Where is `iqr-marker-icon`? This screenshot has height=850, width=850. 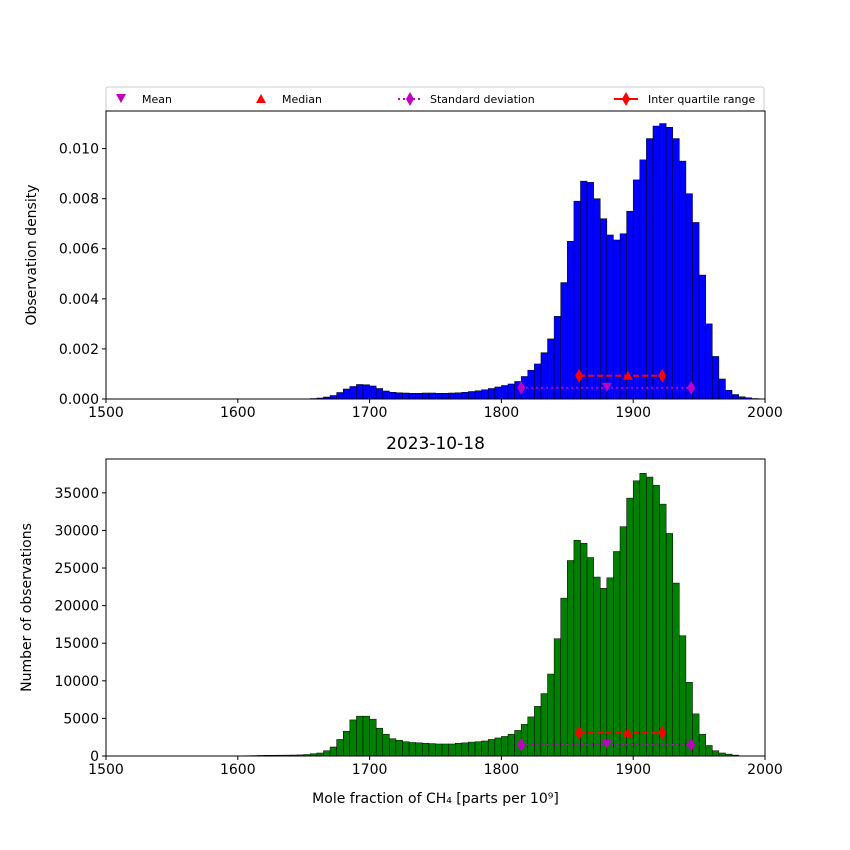
iqr-marker-icon is located at coordinates (626, 99).